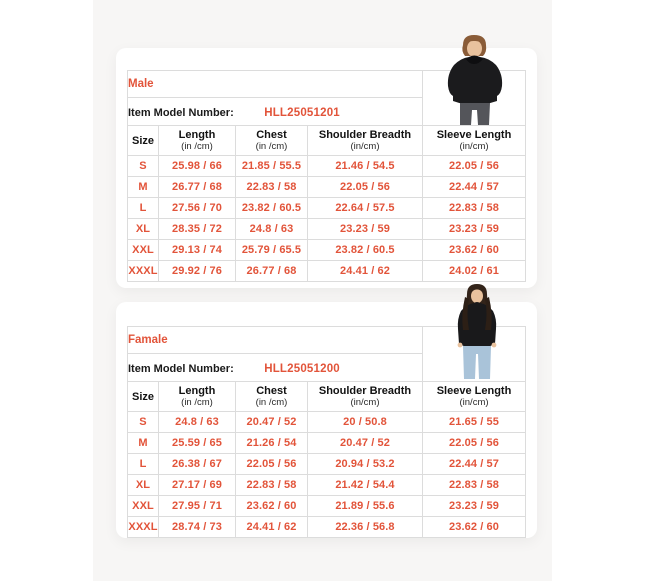 Image resolution: width=650 pixels, height=581 pixels. I want to click on length-cell: 27.17 / 69, so click(197, 485).